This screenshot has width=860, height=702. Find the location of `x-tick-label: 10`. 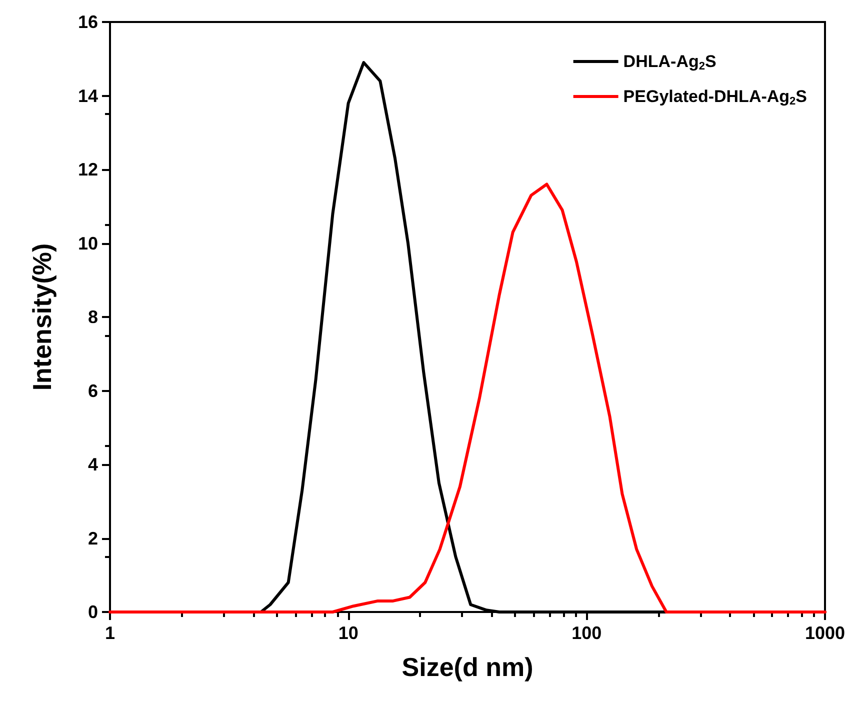

x-tick-label: 10 is located at coordinates (348, 633).